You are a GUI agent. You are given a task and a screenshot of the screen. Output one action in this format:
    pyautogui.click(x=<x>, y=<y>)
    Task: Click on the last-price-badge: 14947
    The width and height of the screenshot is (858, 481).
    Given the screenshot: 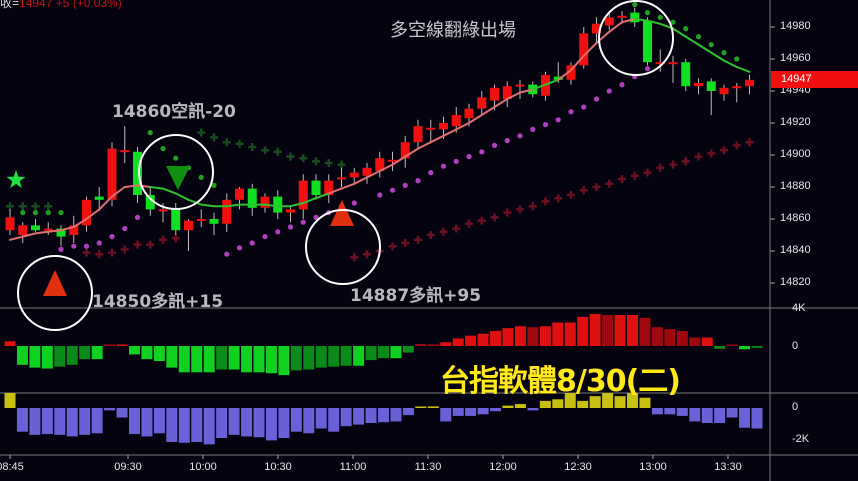 What is the action you would take?
    pyautogui.click(x=814, y=79)
    